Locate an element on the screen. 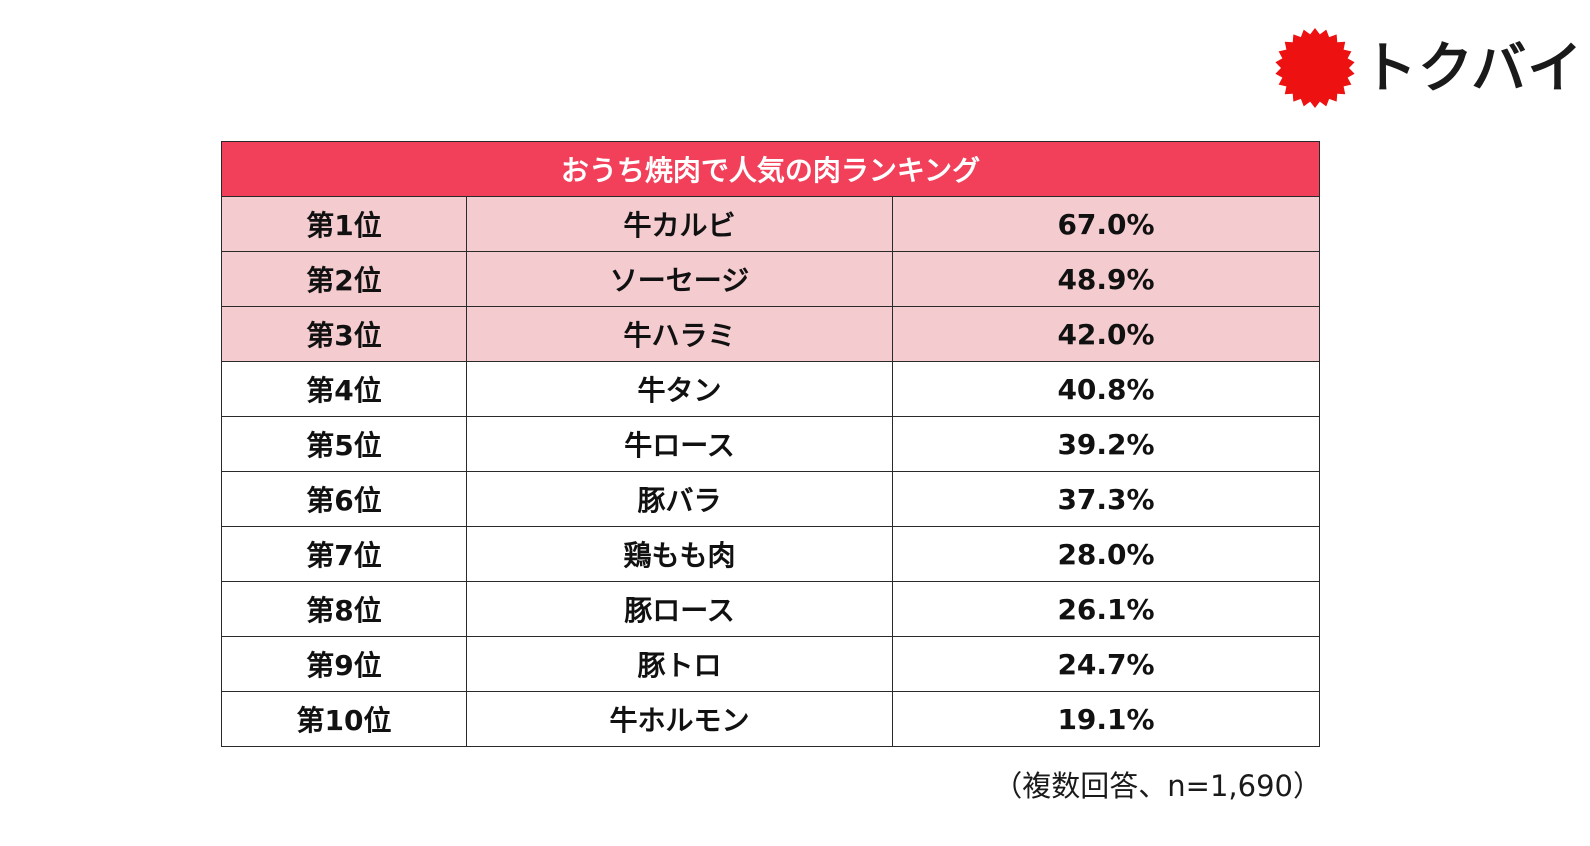  percentage-cell: 19.1% is located at coordinates (1106, 719).